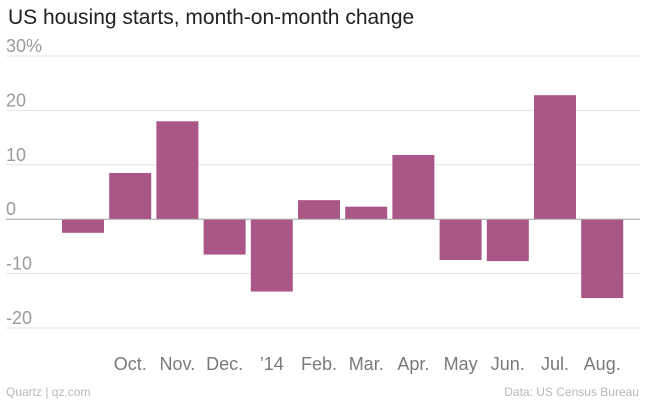 The image size is (645, 403). I want to click on chart-title: US housing starts, month-on-month change, so click(211, 17).